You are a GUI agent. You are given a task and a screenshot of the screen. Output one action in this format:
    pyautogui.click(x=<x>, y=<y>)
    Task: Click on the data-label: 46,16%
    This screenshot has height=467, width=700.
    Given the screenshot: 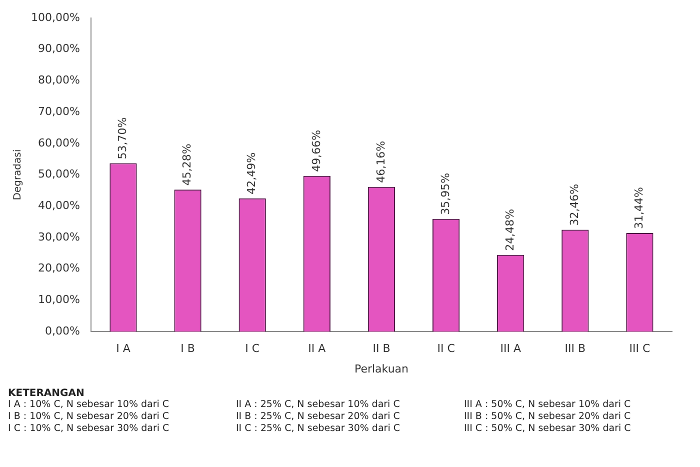 What is the action you would take?
    pyautogui.click(x=381, y=161)
    